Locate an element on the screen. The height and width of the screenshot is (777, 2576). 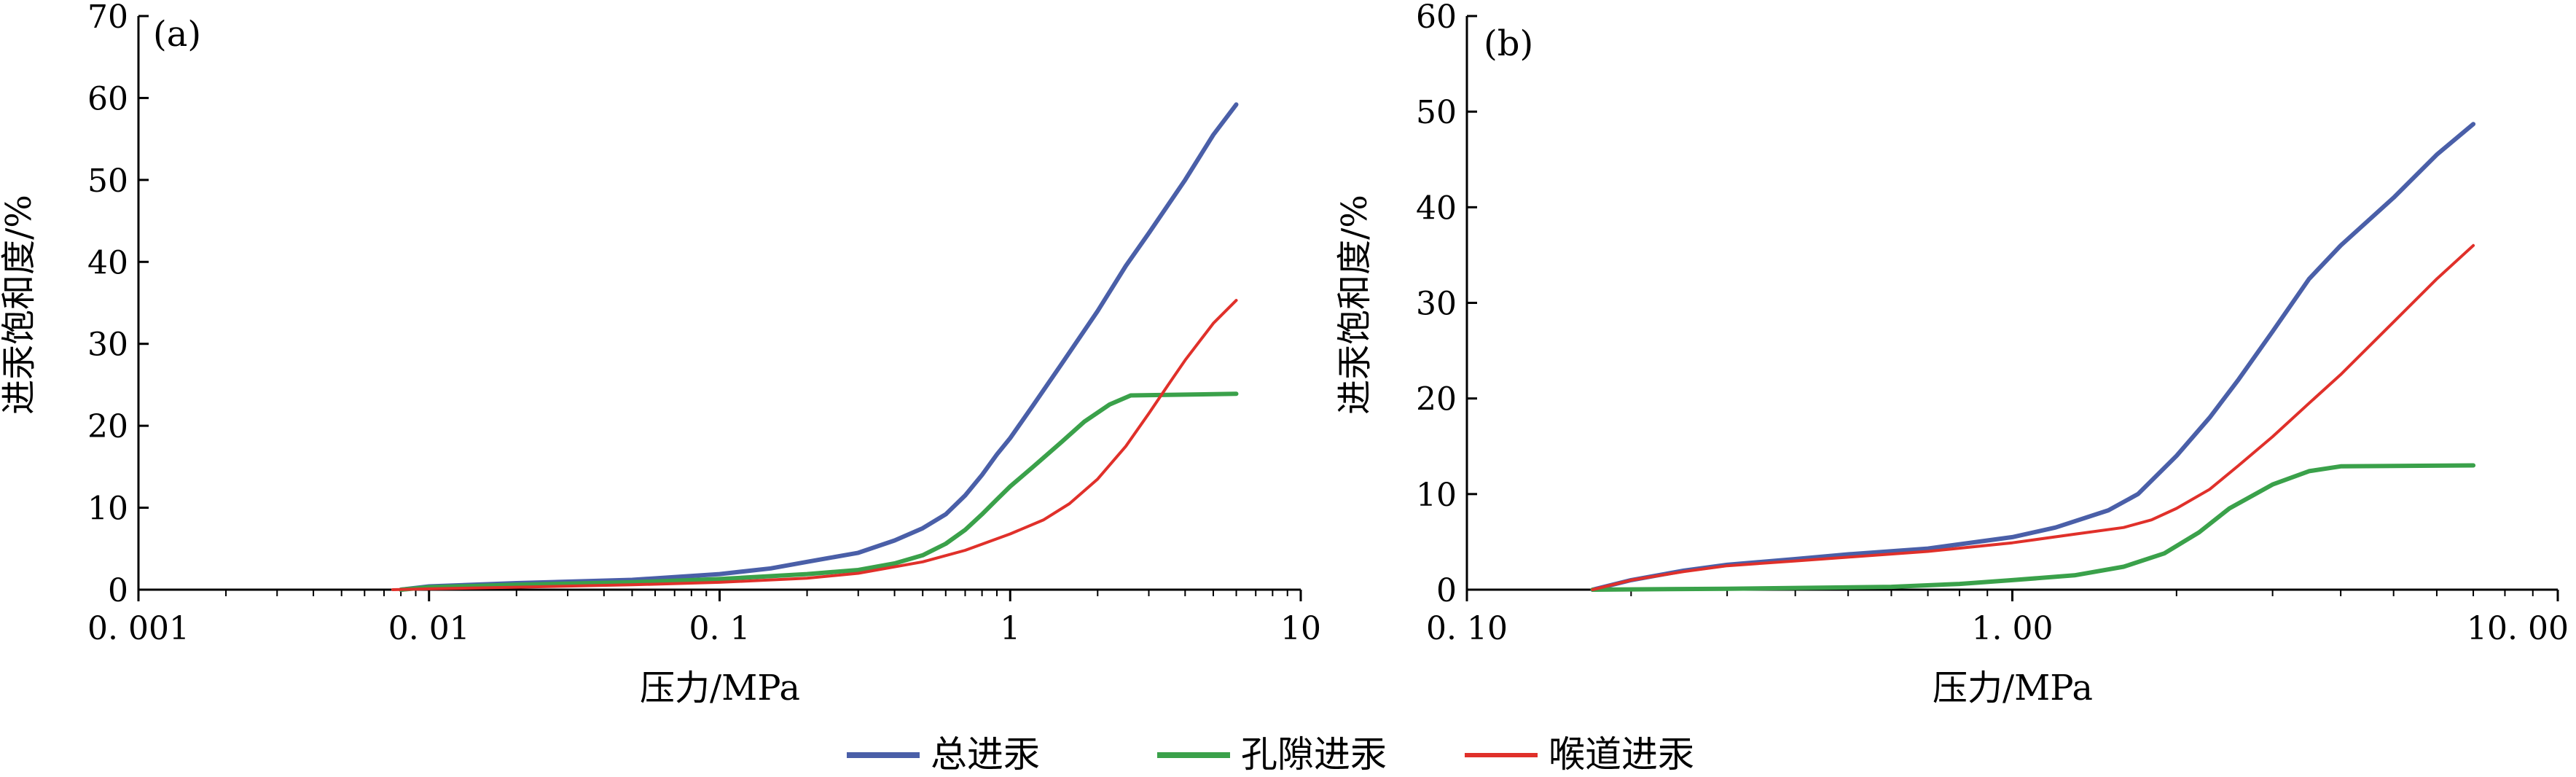
legend-label-pore: 孔隙进汞 is located at coordinates (1314, 755).